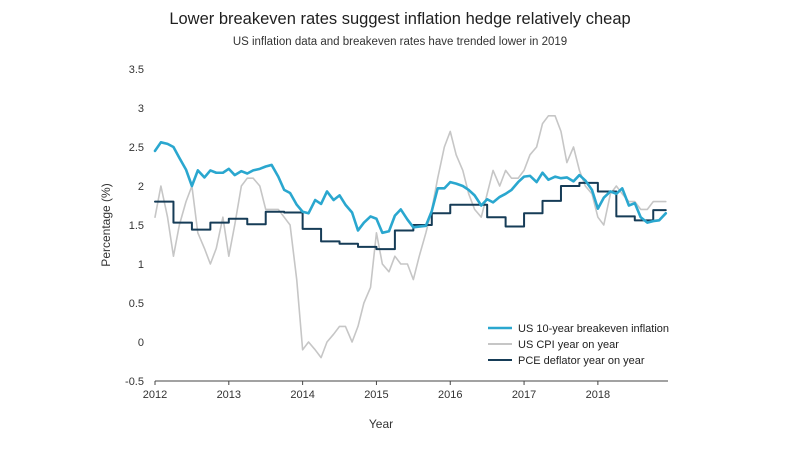 The height and width of the screenshot is (450, 800). I want to click on series-line-breakeven, so click(410, 188).